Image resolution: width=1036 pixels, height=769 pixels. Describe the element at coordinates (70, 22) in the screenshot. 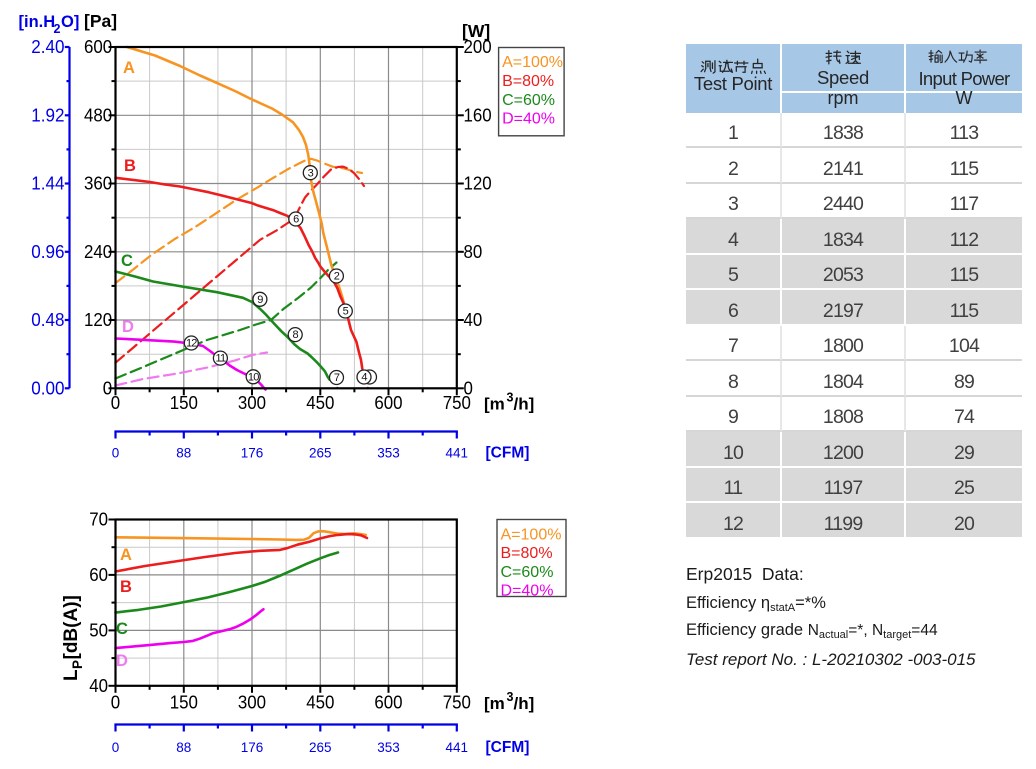

I see `svg-text: O]` at that location.